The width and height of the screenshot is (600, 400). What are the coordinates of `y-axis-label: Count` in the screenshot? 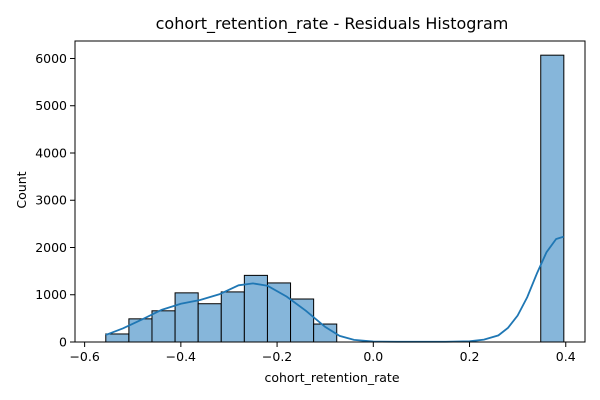 It's located at (21, 189).